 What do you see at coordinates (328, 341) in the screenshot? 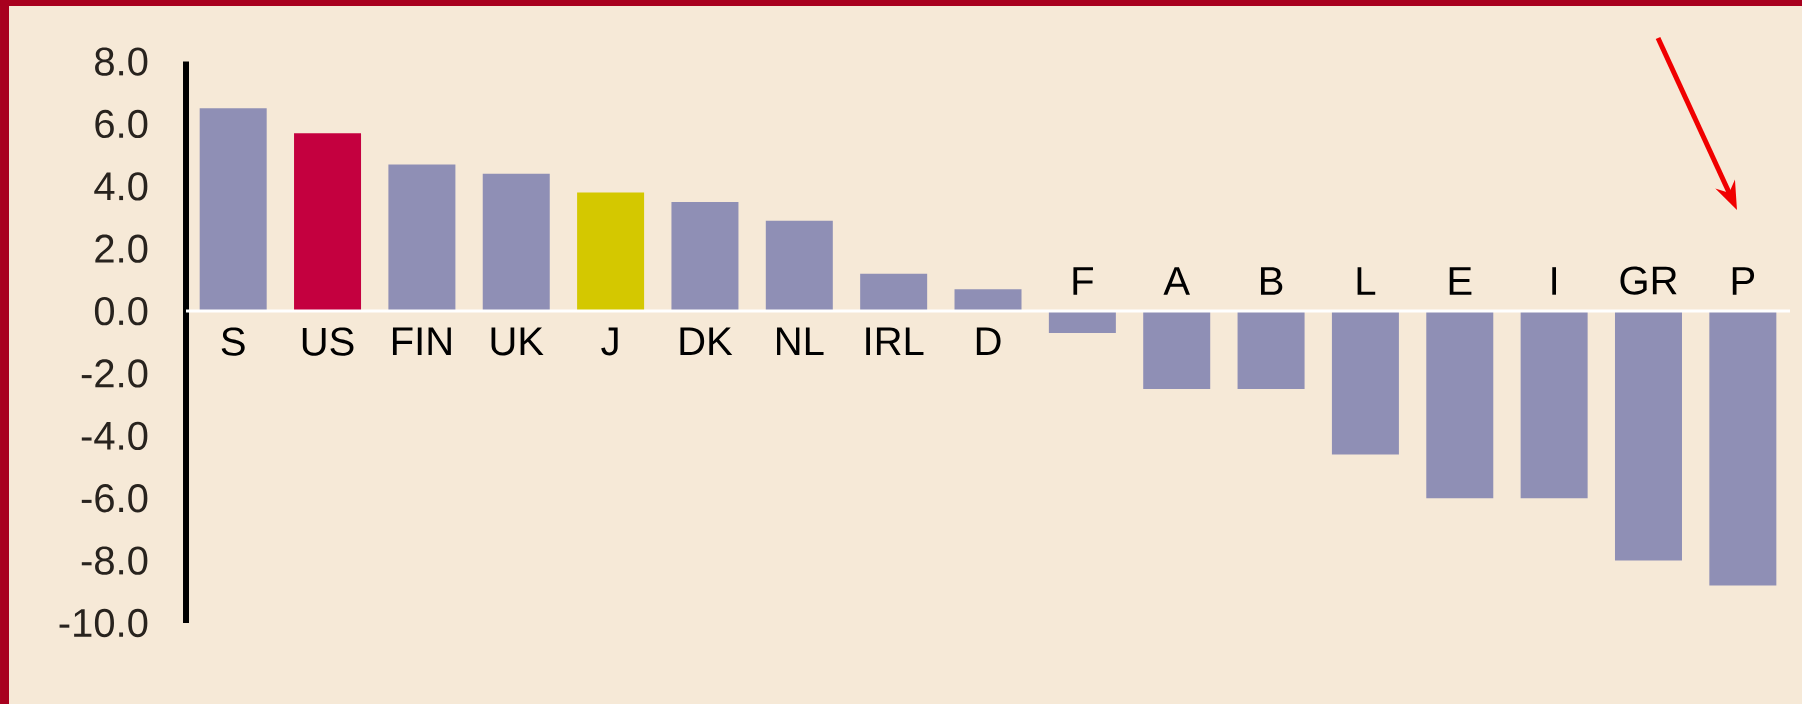
I see `x-tick-label: US` at bounding box center [328, 341].